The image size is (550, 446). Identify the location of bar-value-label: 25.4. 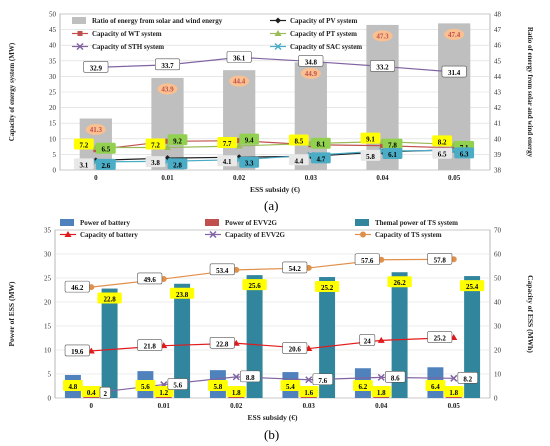
(472, 287).